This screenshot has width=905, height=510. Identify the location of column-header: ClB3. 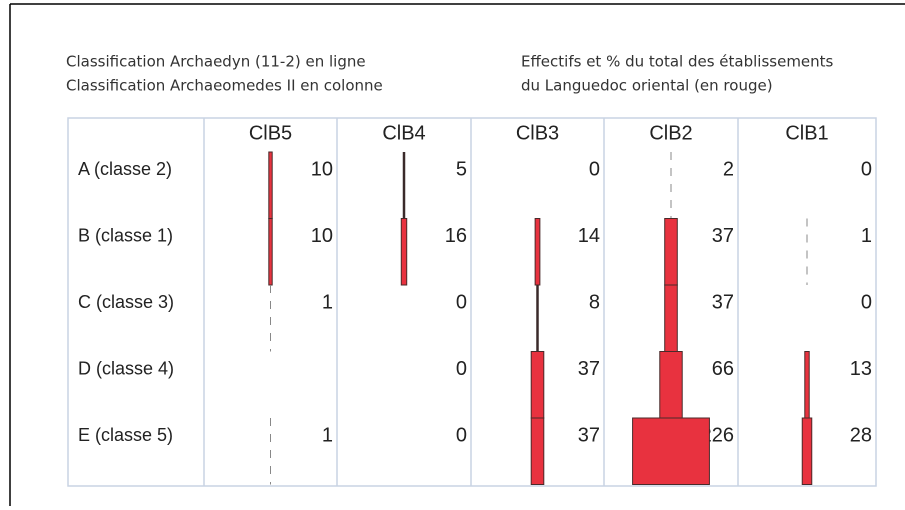
(537, 133).